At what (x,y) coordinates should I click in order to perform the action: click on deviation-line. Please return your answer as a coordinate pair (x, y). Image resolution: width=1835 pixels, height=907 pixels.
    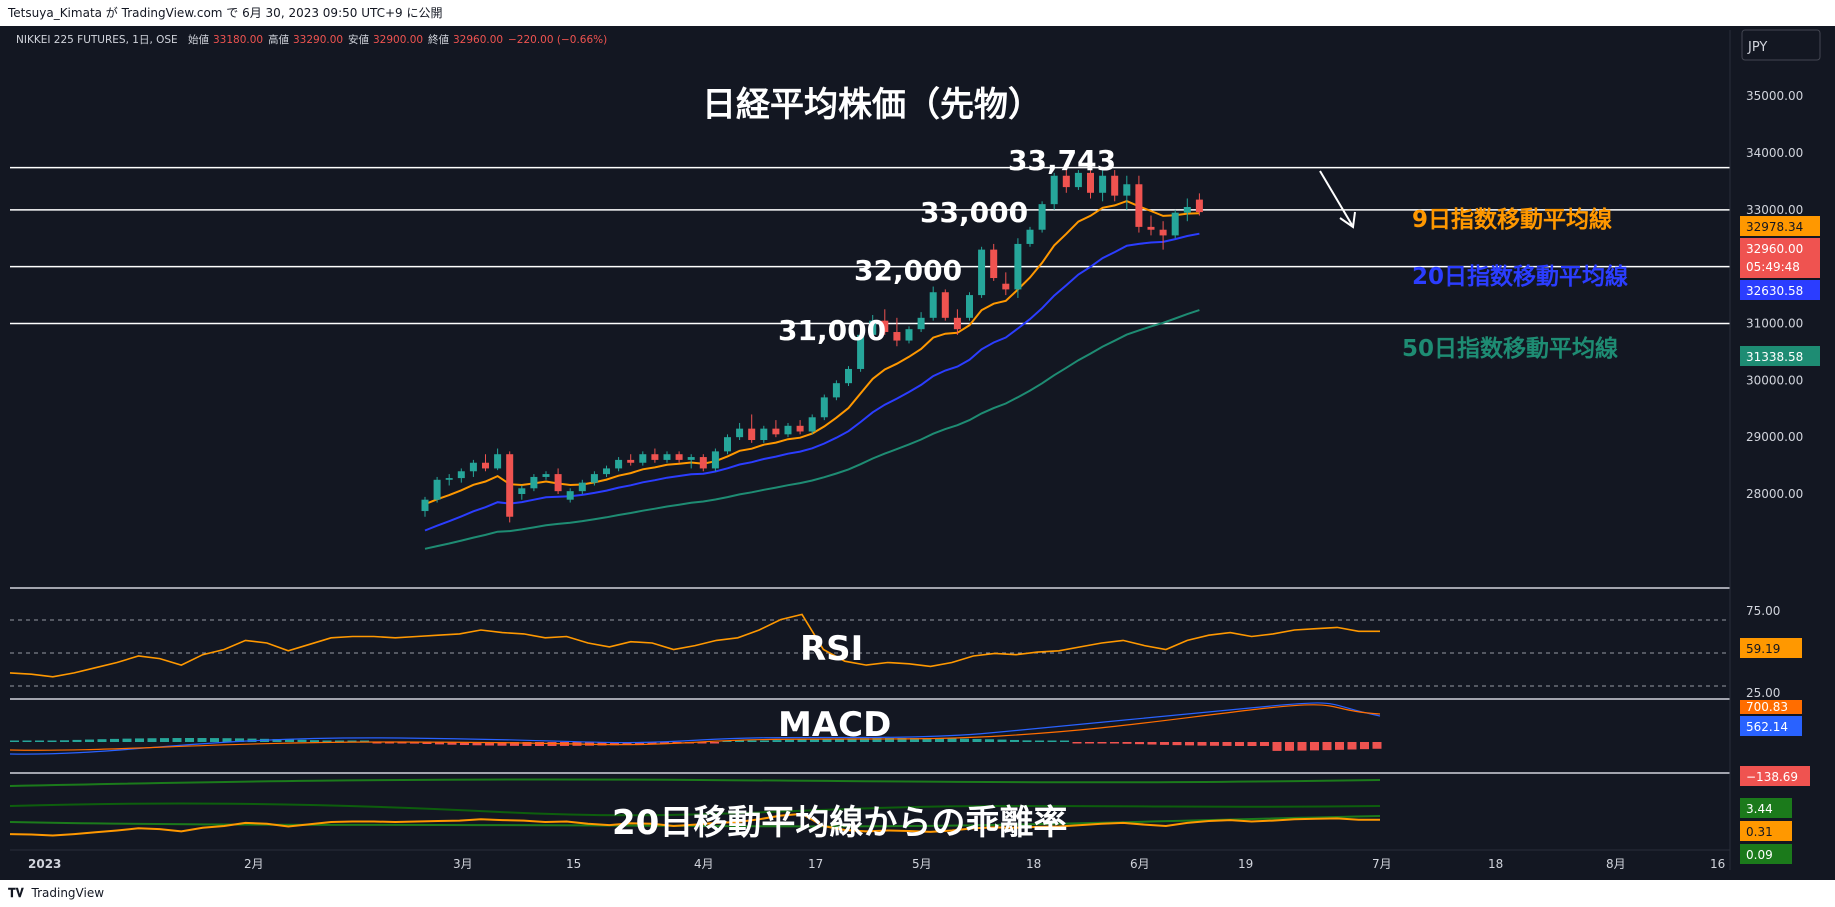
    Looking at the image, I should click on (694, 824).